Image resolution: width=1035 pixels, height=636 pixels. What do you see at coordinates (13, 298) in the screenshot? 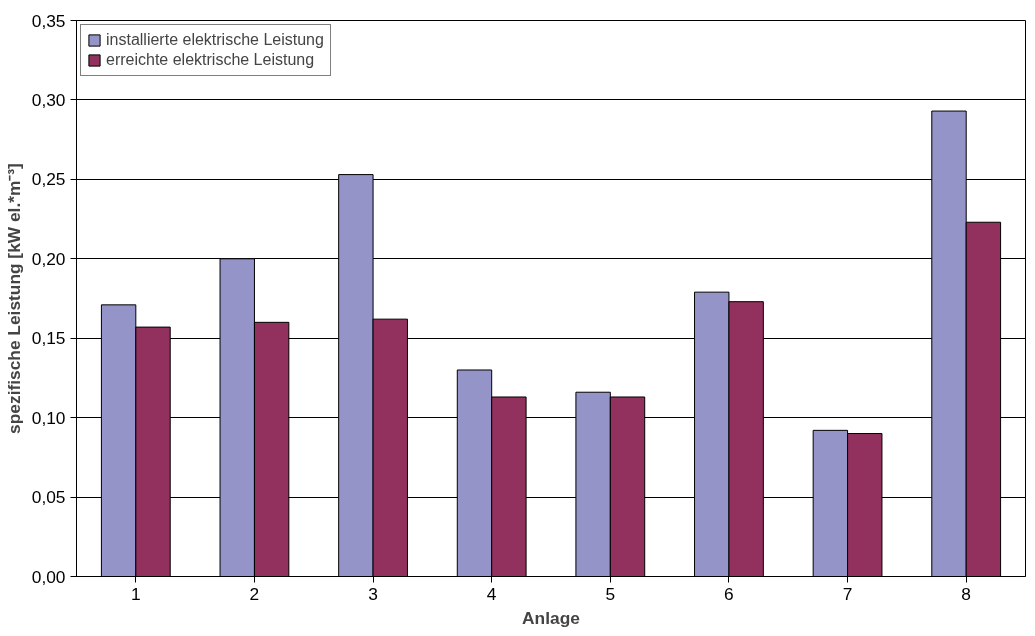
I see `y-axis-title: spezifische Leistung [kW el.*m⁻³]` at bounding box center [13, 298].